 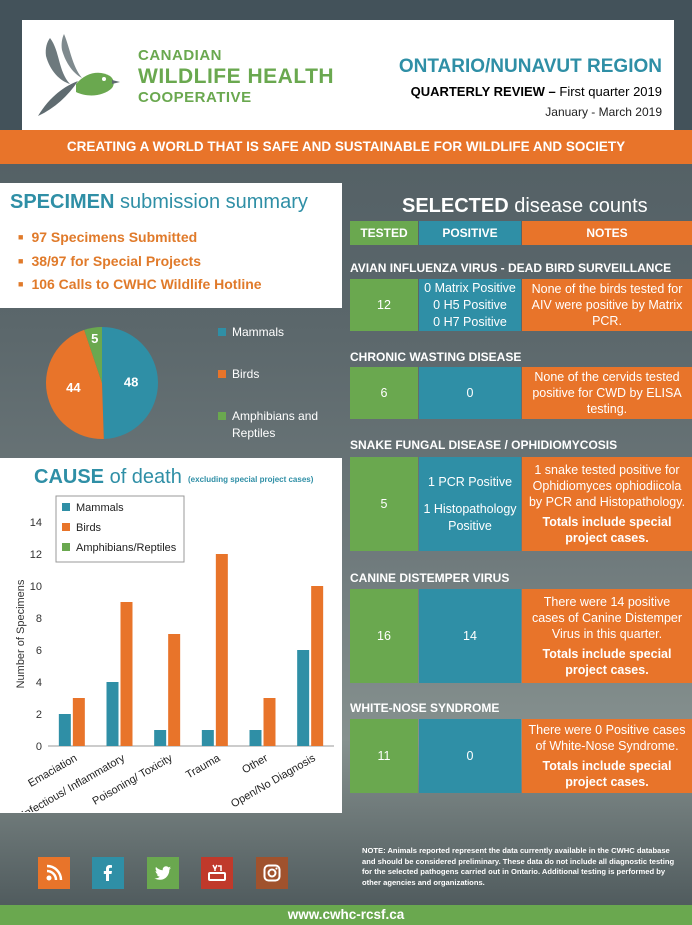 What do you see at coordinates (484, 445) in the screenshot?
I see `disease-name: SNAKE FUNGAL DISEASE / OPHIDIOMYCOSIS` at bounding box center [484, 445].